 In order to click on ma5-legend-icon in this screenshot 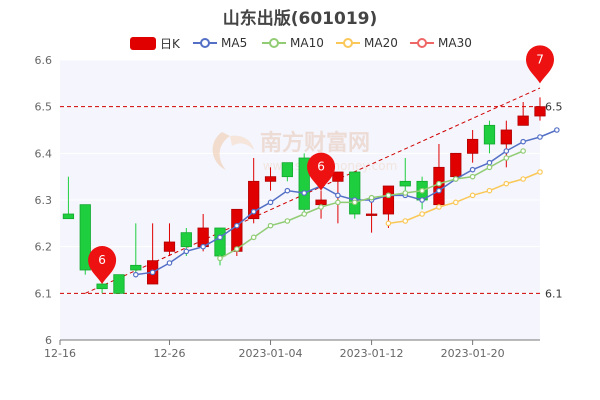, I will do `click(205, 43)`.